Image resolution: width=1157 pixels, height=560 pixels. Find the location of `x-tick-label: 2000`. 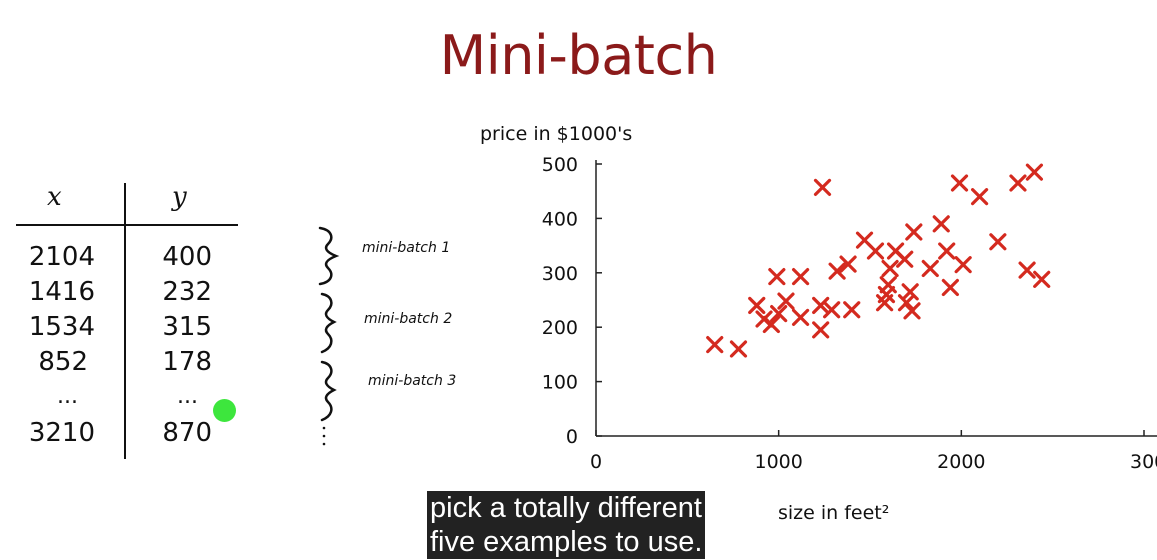

x-tick-label: 2000 is located at coordinates (961, 462).